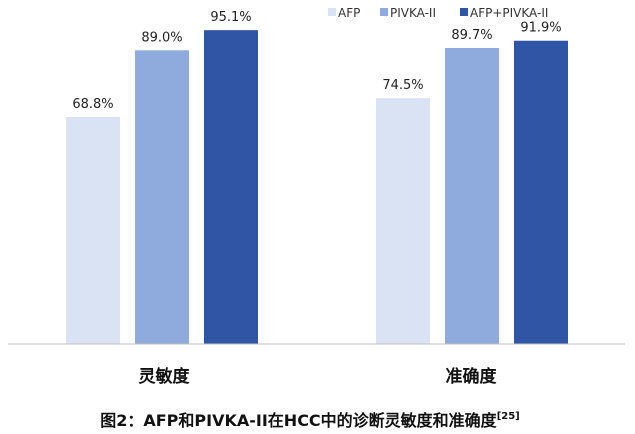  I want to click on caption-text: 图2：AFP和PIVKA-II在HCC中的诊断灵敏度和准确度, so click(298, 420).